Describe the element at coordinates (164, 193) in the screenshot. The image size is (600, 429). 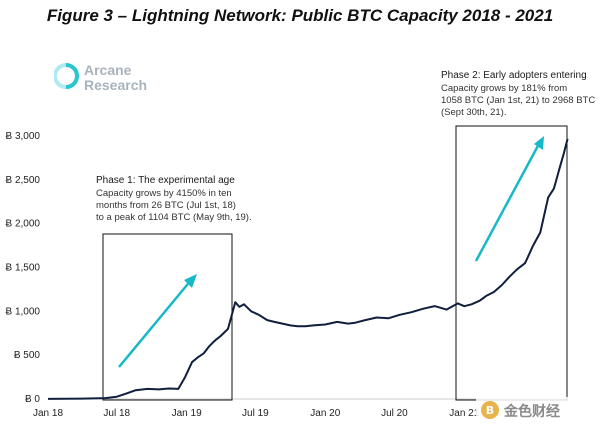
I see `phase1-line-1: Capacity grows by 4150% in ten` at that location.